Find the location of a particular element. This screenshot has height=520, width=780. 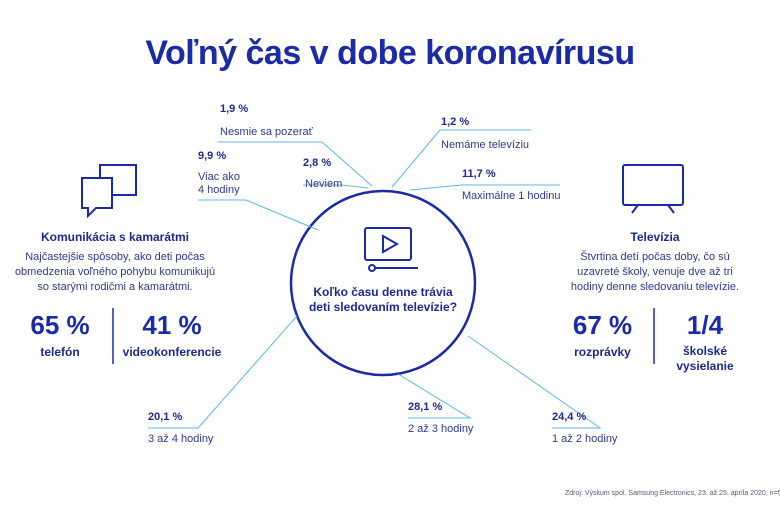

right-stat2-label-line2: vysielanie is located at coordinates (705, 366).